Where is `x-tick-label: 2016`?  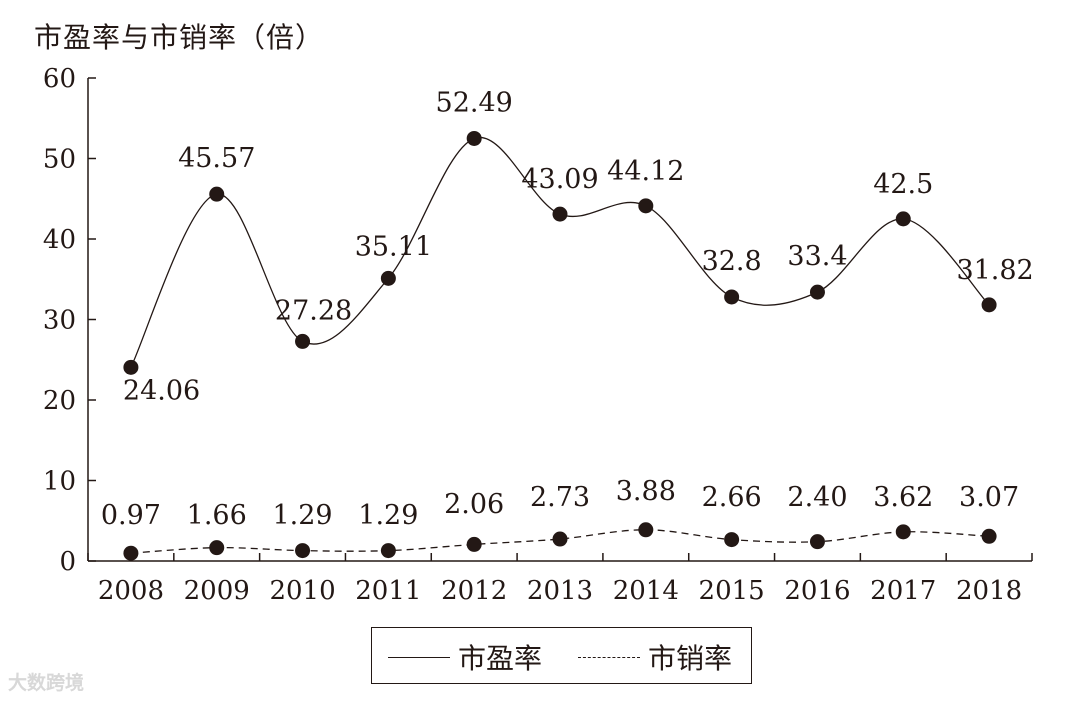 x-tick-label: 2016 is located at coordinates (817, 591).